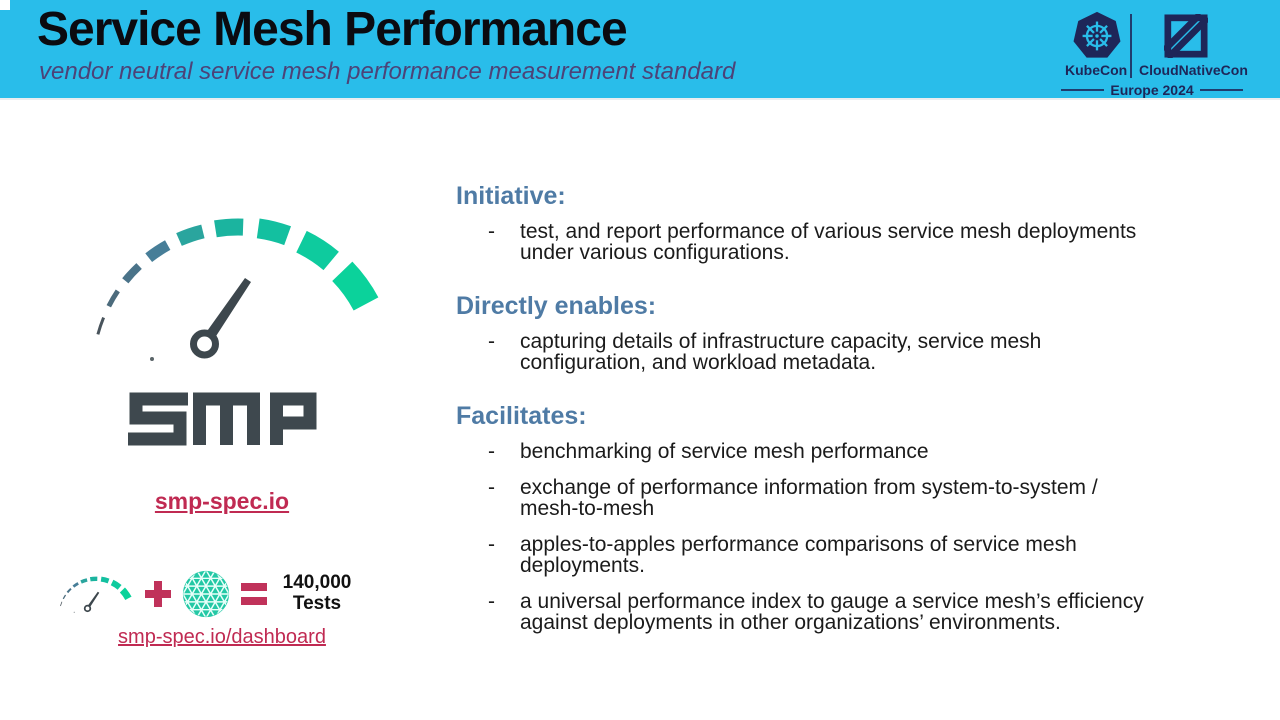  I want to click on bullet-text: benchmarking of service mesh performance, so click(724, 451).